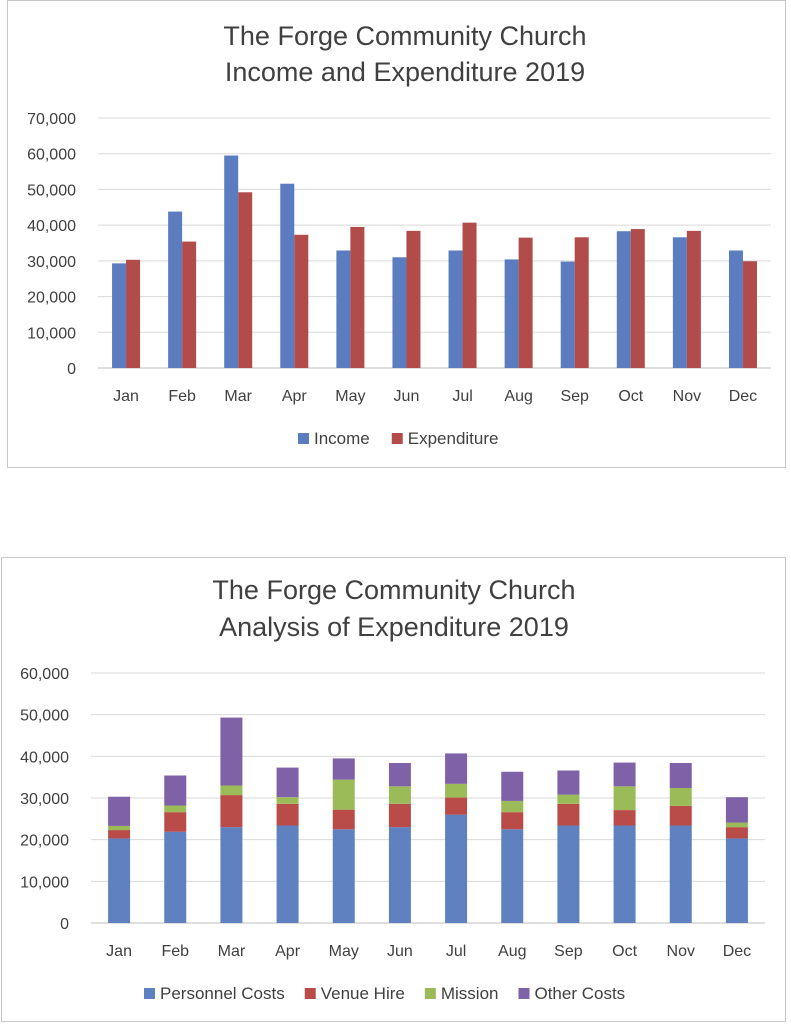 This screenshot has height=1024, width=791. Describe the element at coordinates (295, 396) in the screenshot. I see `chart1-x-tick-label: Apr` at that location.